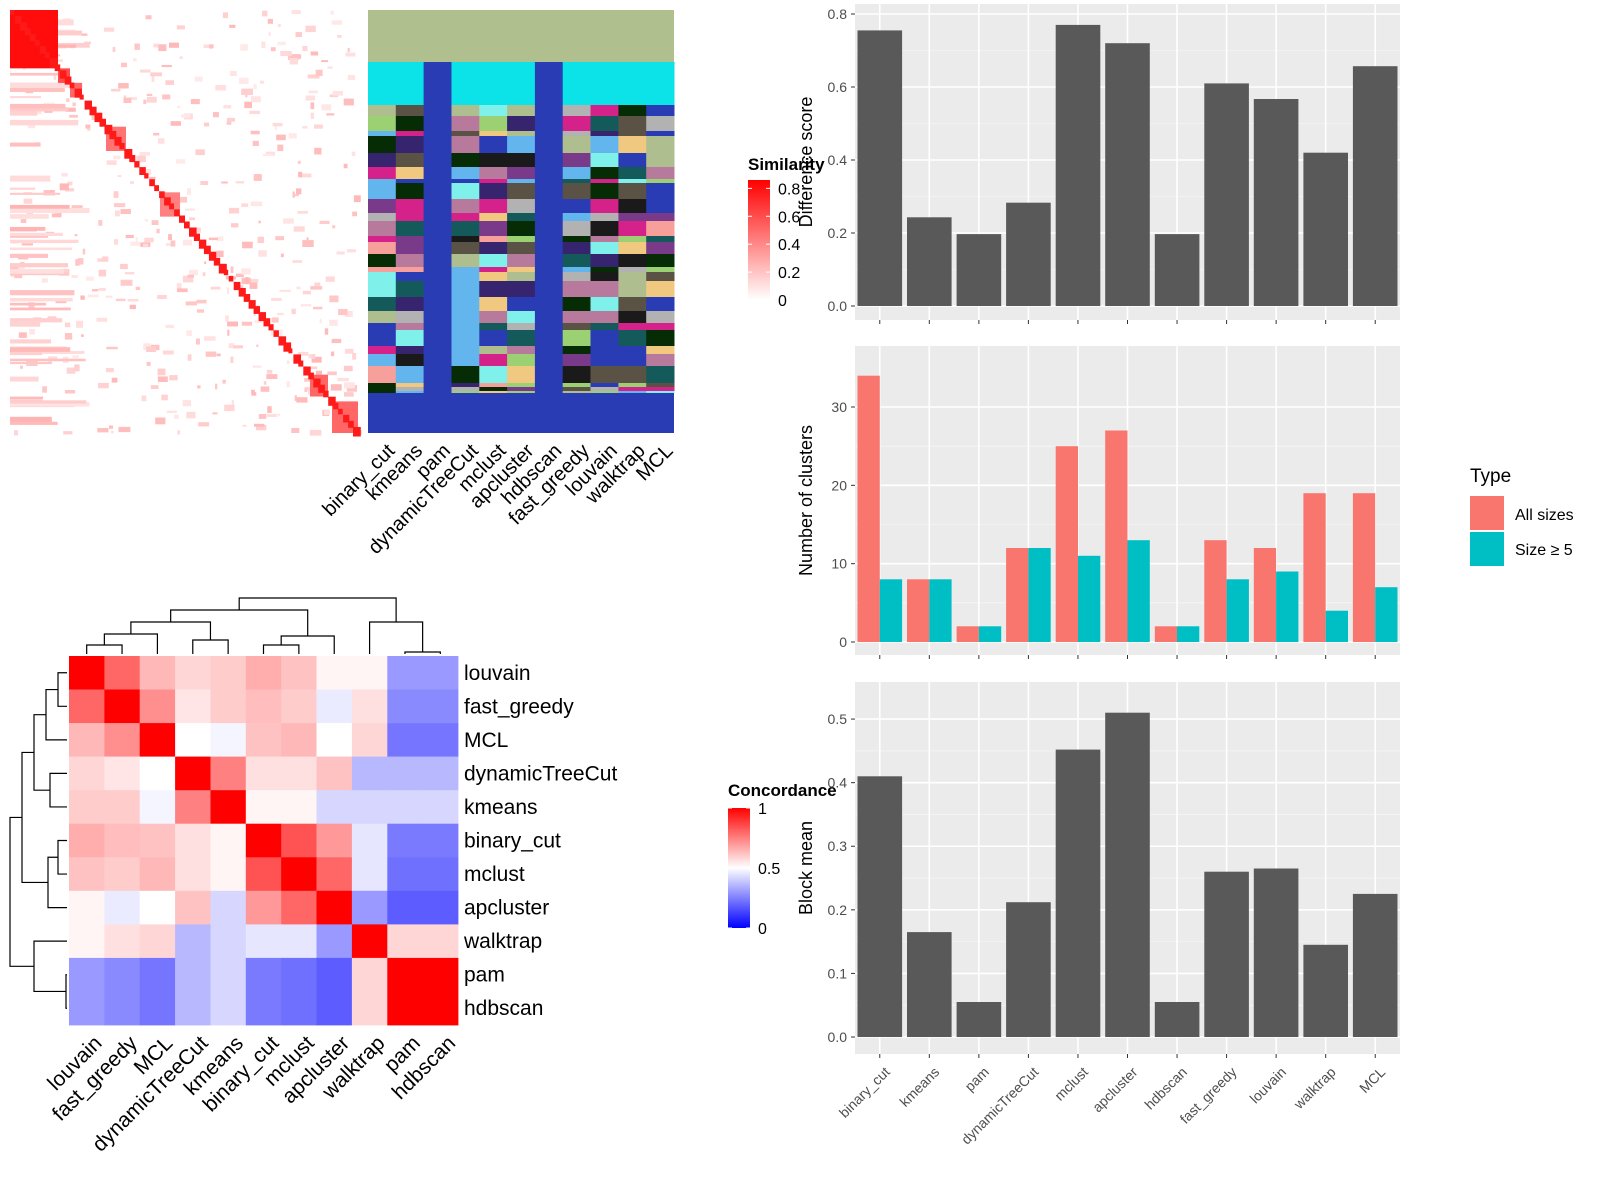  I want to click on y-tick-label: 0.1, so click(838, 973).